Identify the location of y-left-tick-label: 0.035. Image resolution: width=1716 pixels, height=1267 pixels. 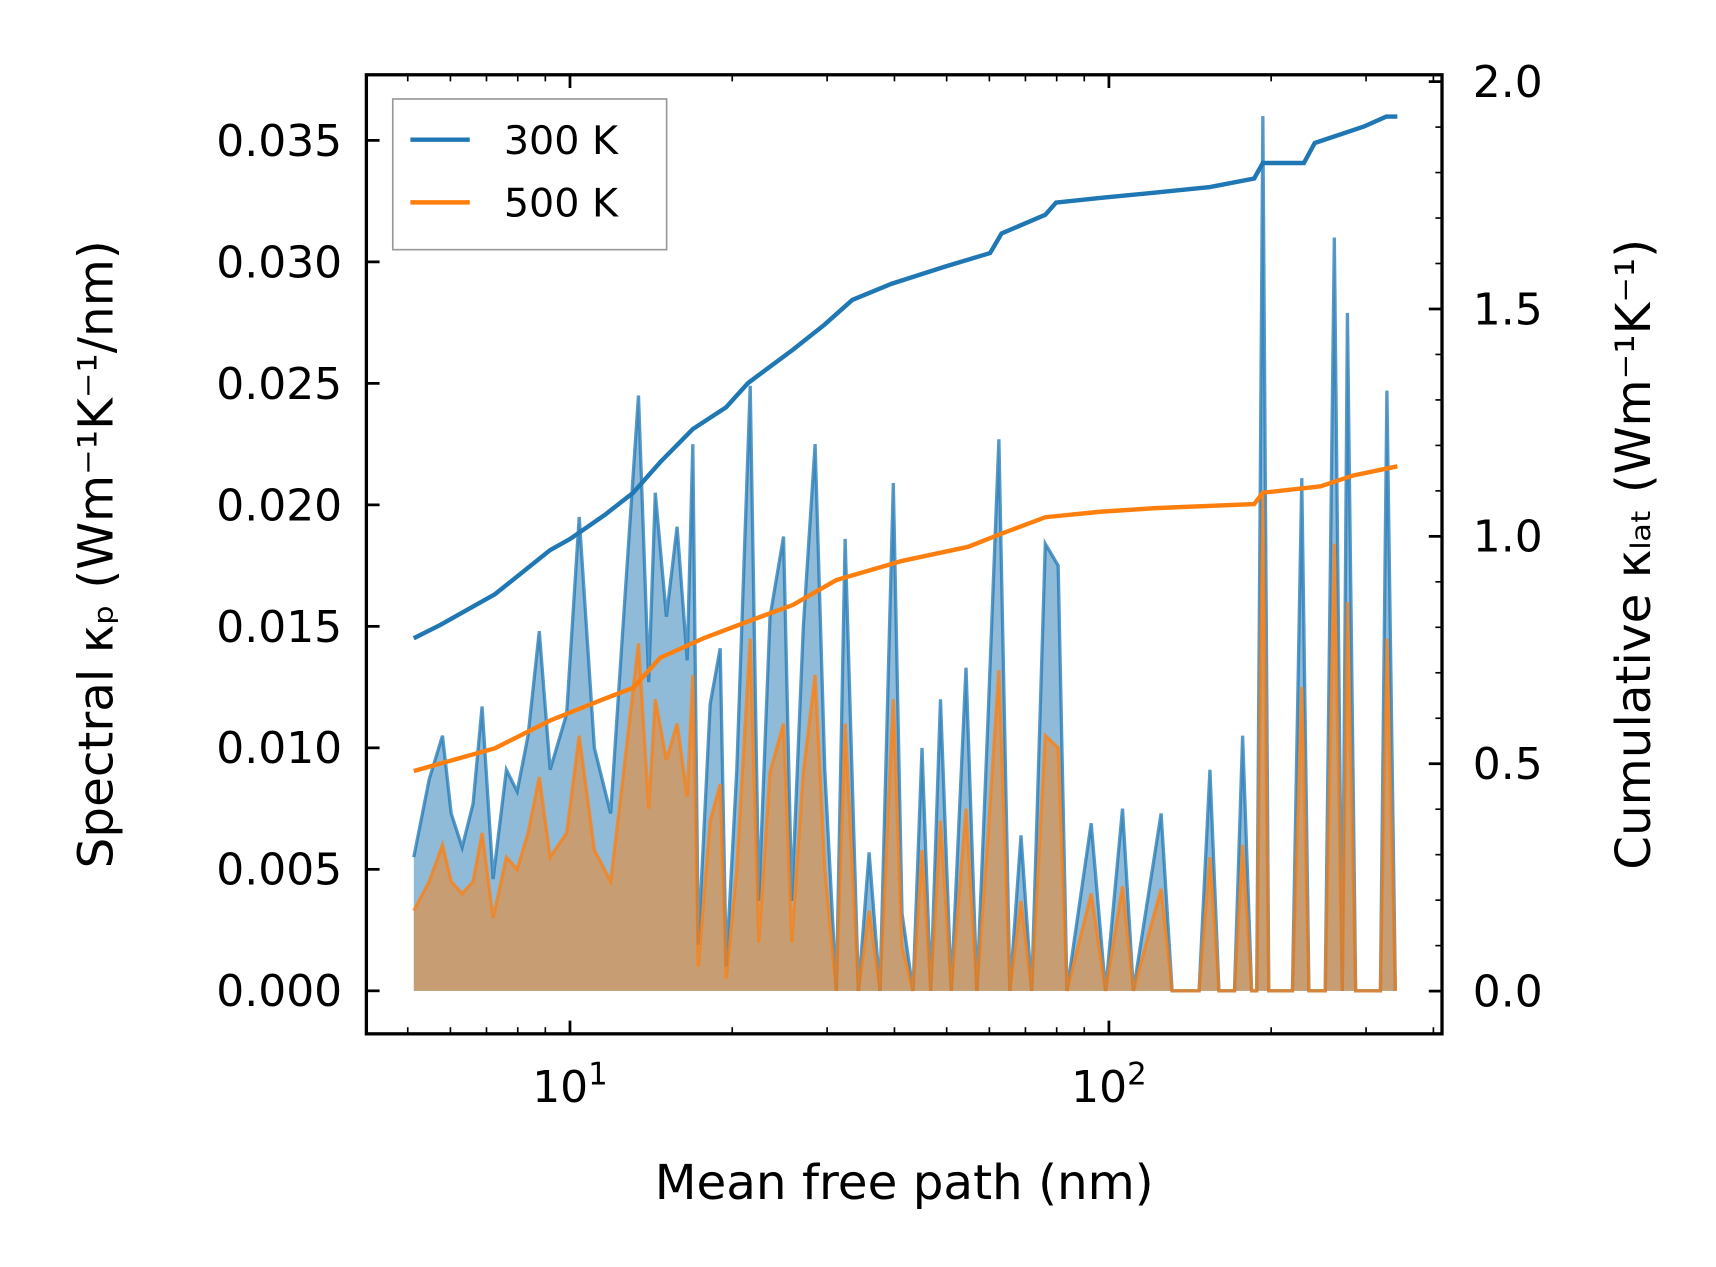
(279, 141).